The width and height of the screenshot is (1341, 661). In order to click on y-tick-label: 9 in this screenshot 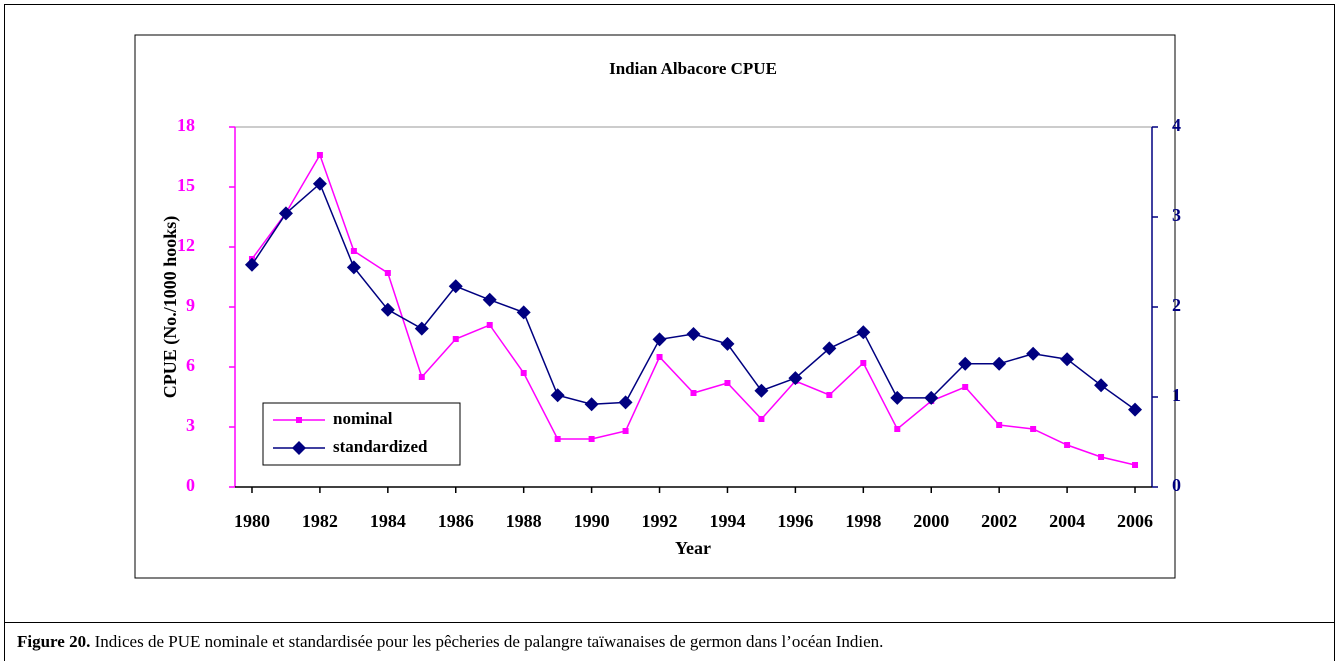, I will do `click(190, 305)`.